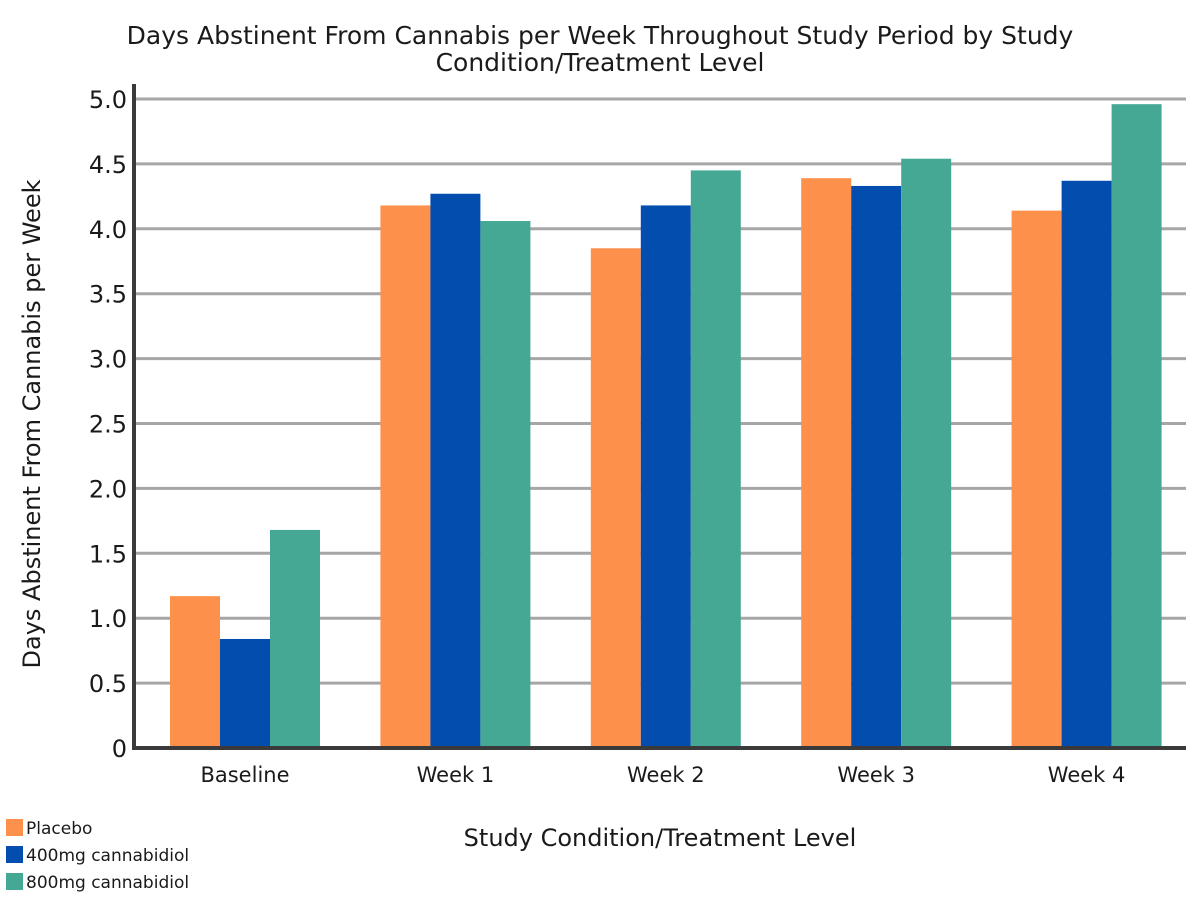  I want to click on legend-label: 400mg cannabidiol, so click(107, 856).